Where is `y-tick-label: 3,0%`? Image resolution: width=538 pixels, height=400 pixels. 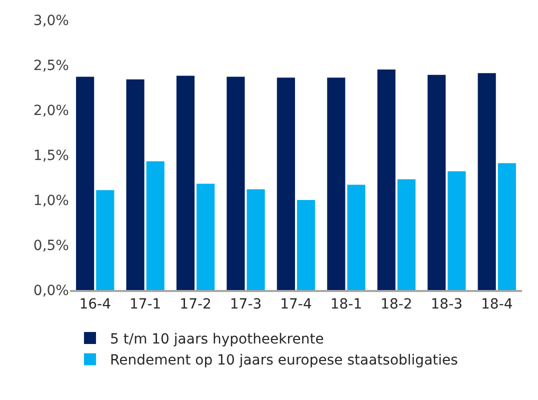
y-tick-label: 3,0% is located at coordinates (51, 20).